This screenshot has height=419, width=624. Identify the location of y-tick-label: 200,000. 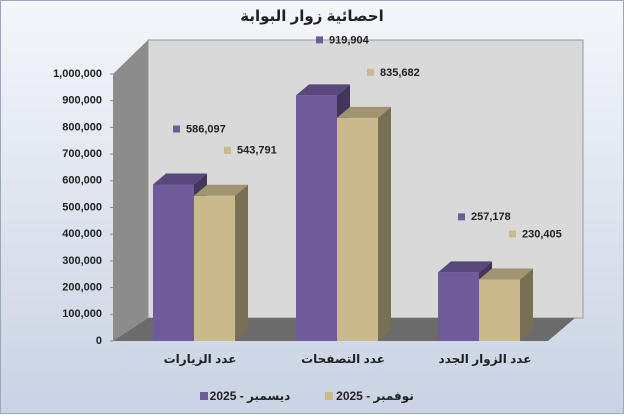
(82, 288).